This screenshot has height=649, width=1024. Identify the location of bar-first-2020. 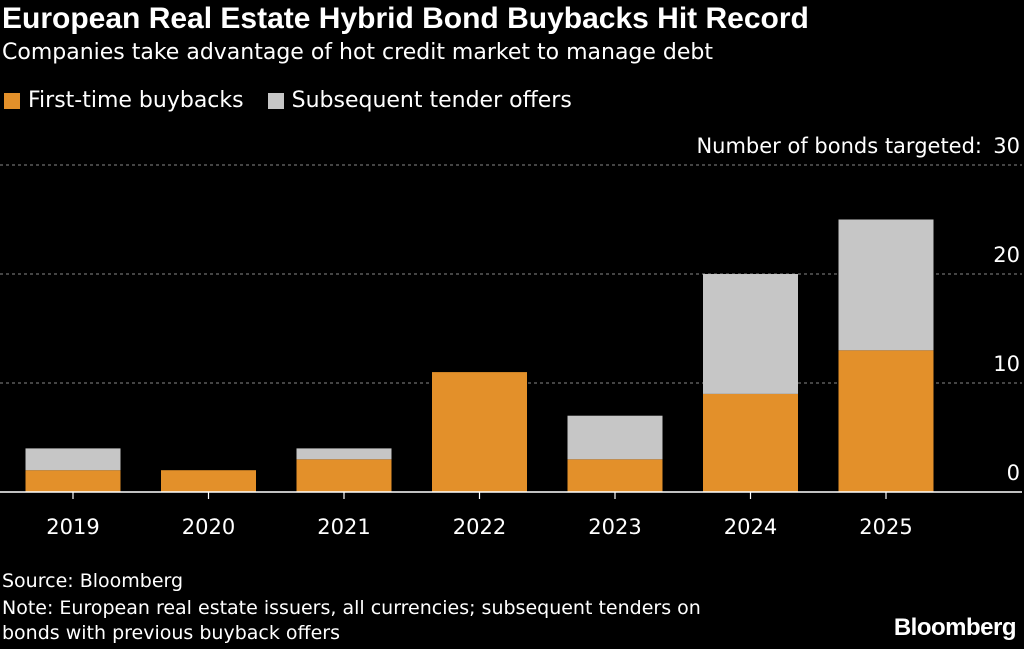
(208, 481).